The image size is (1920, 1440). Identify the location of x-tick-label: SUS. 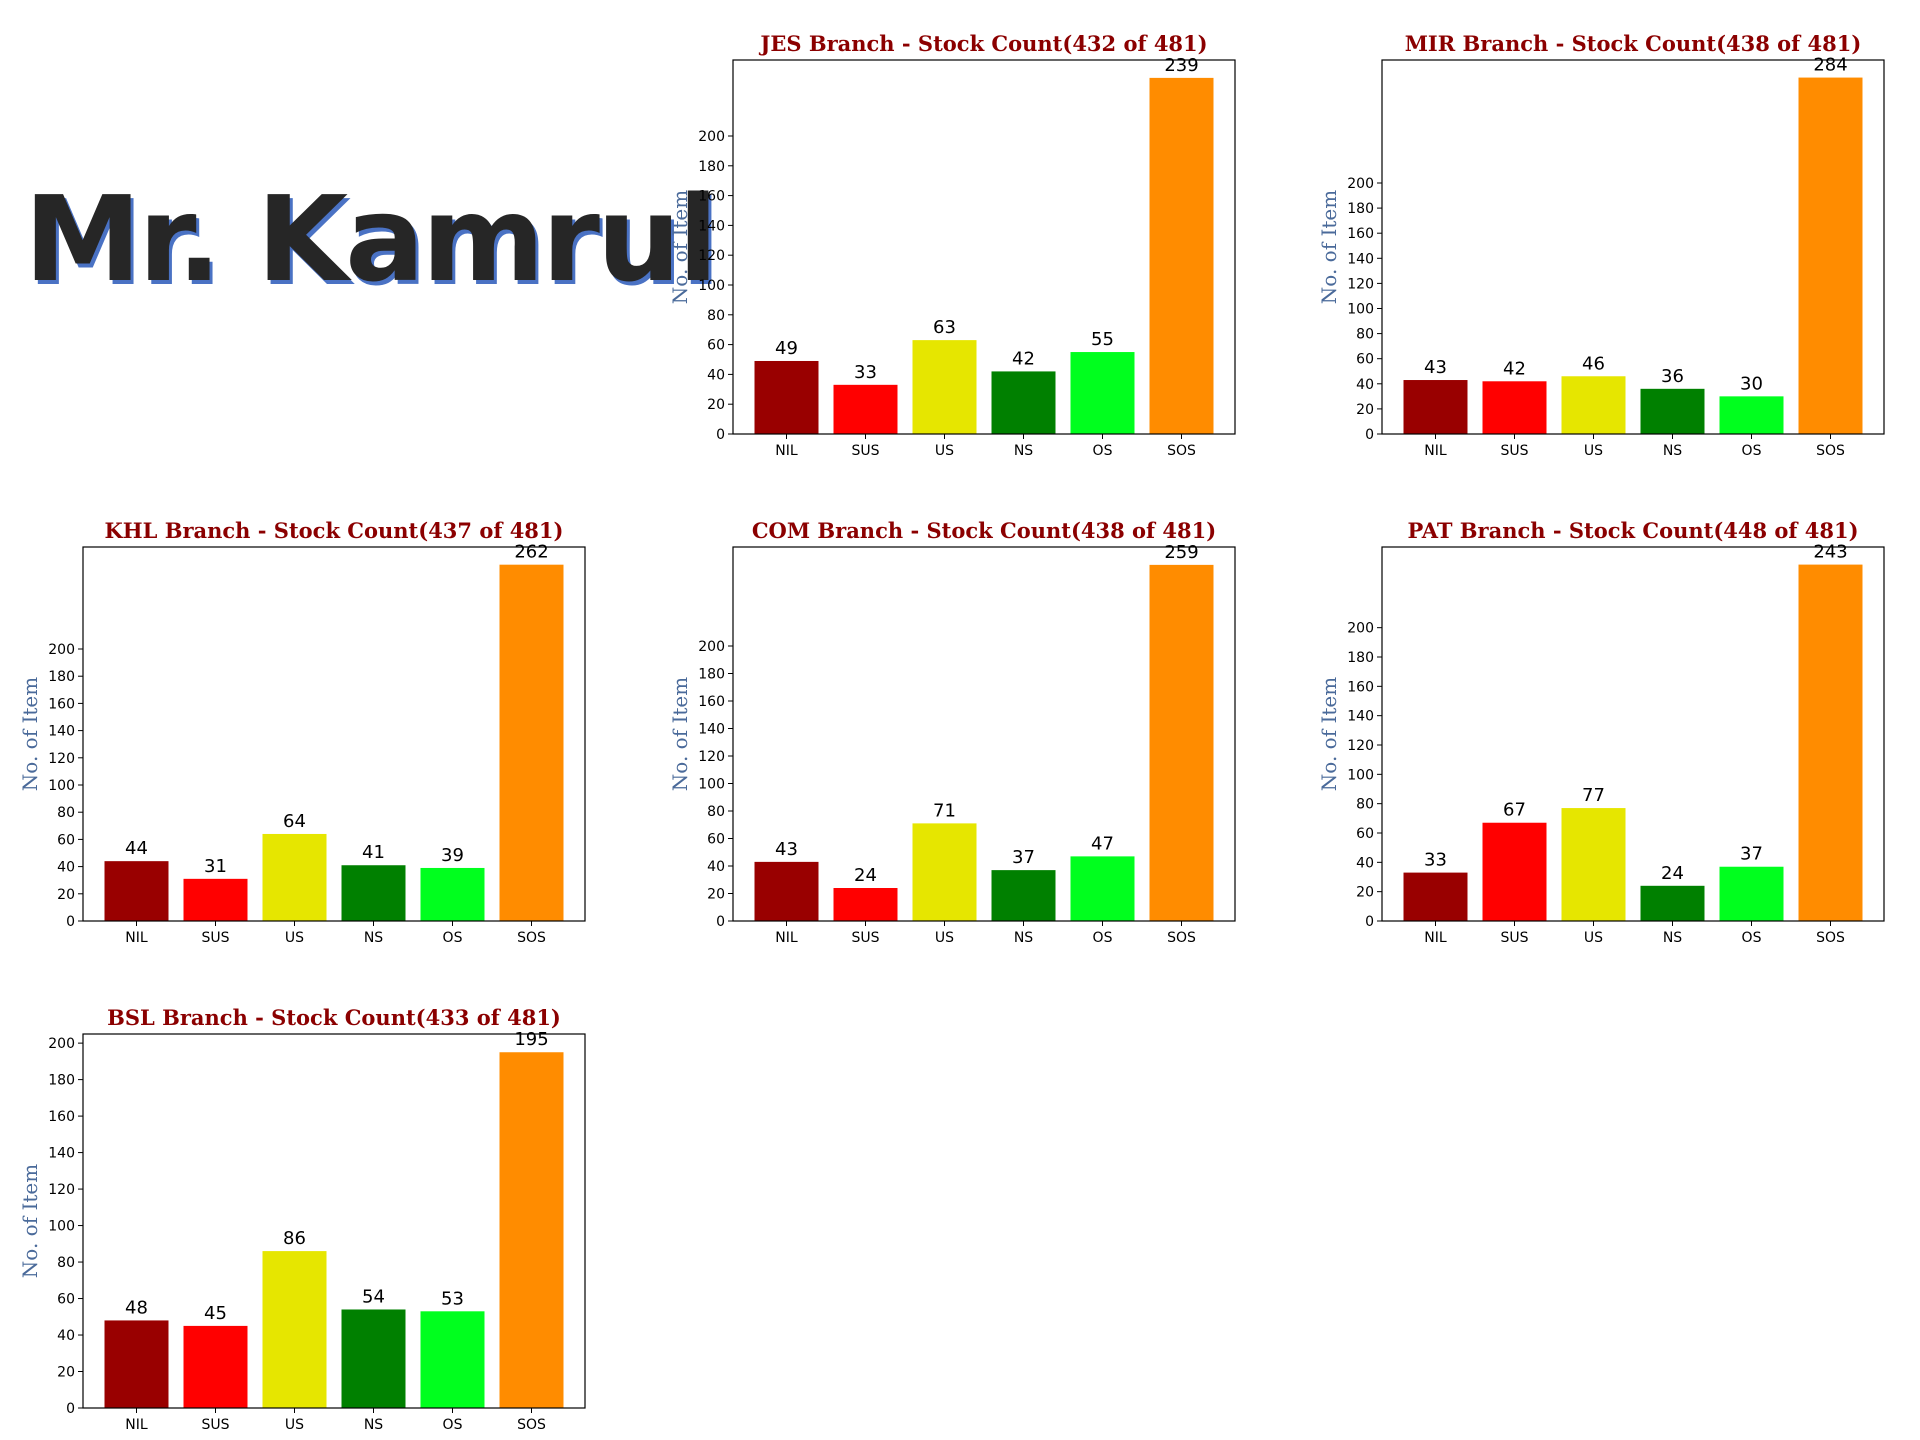
(865, 451).